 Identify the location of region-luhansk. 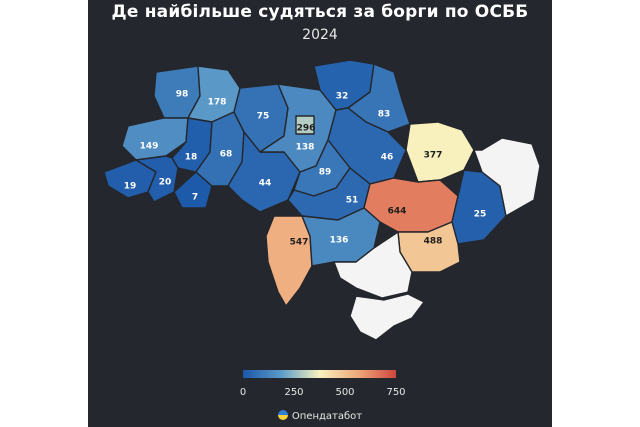
(507, 177).